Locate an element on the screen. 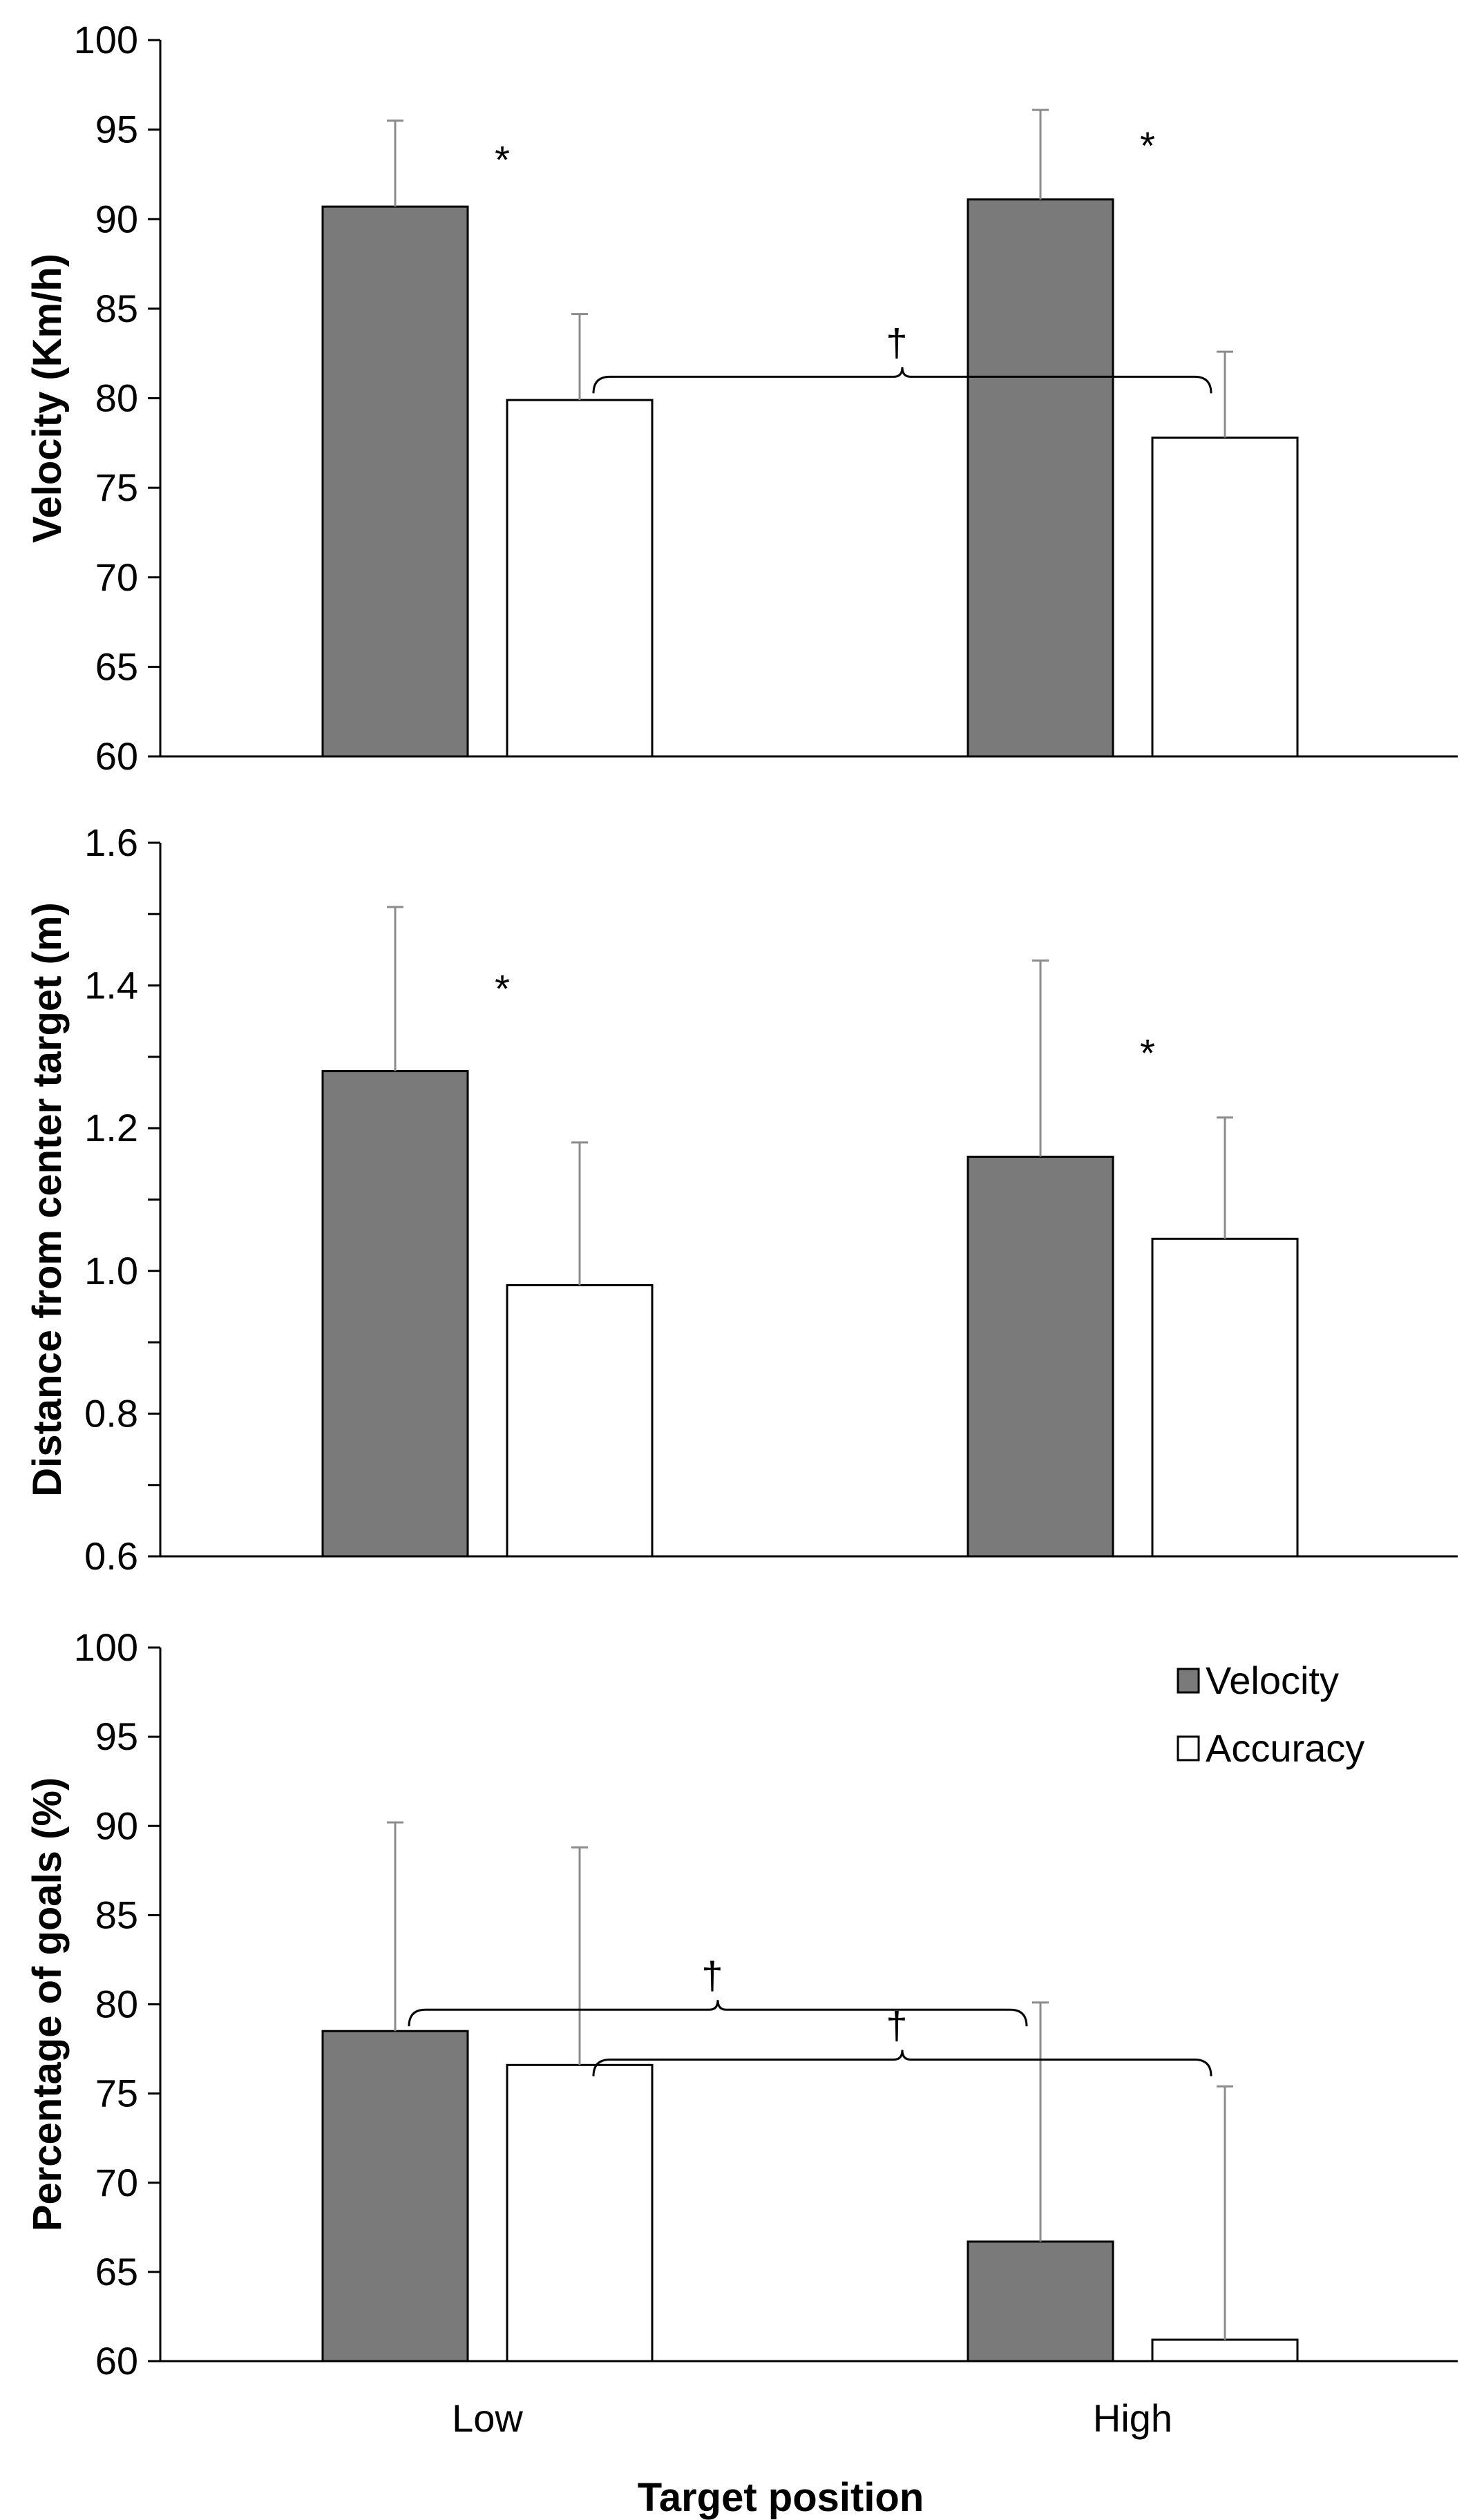 This screenshot has width=1475, height=2520. y-axis-title: Distance from center target (m) is located at coordinates (47, 1199).